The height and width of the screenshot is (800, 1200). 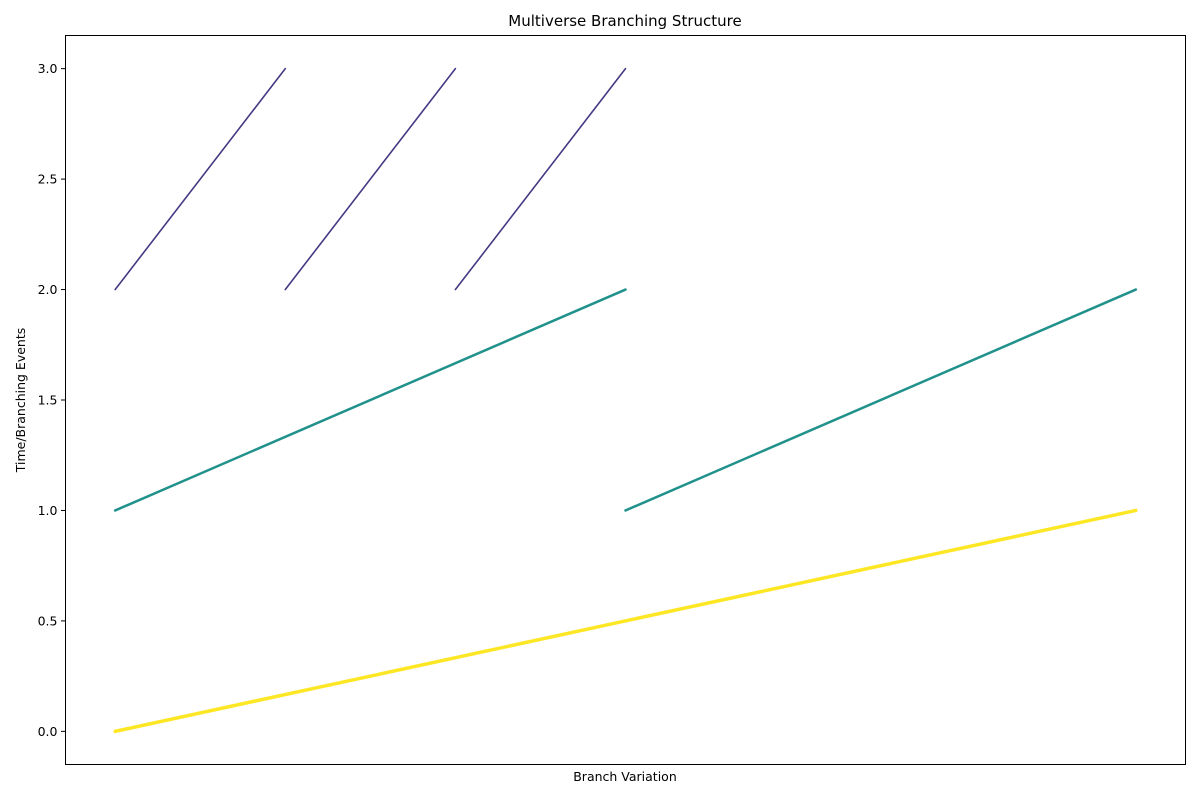 I want to click on y-axis-label: Time/Branching Events, so click(x=20, y=401).